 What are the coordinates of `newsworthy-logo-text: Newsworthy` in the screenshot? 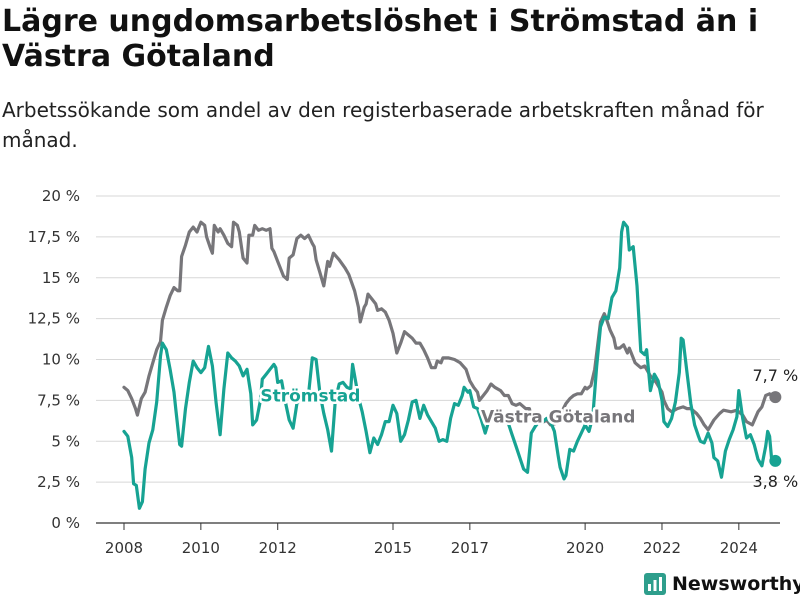 It's located at (736, 584).